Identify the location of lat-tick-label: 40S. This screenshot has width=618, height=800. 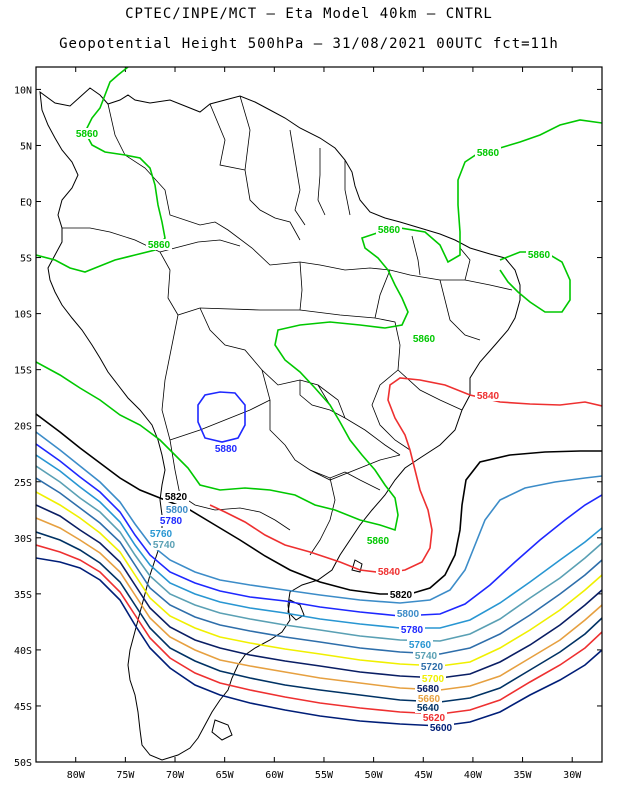
(23, 651).